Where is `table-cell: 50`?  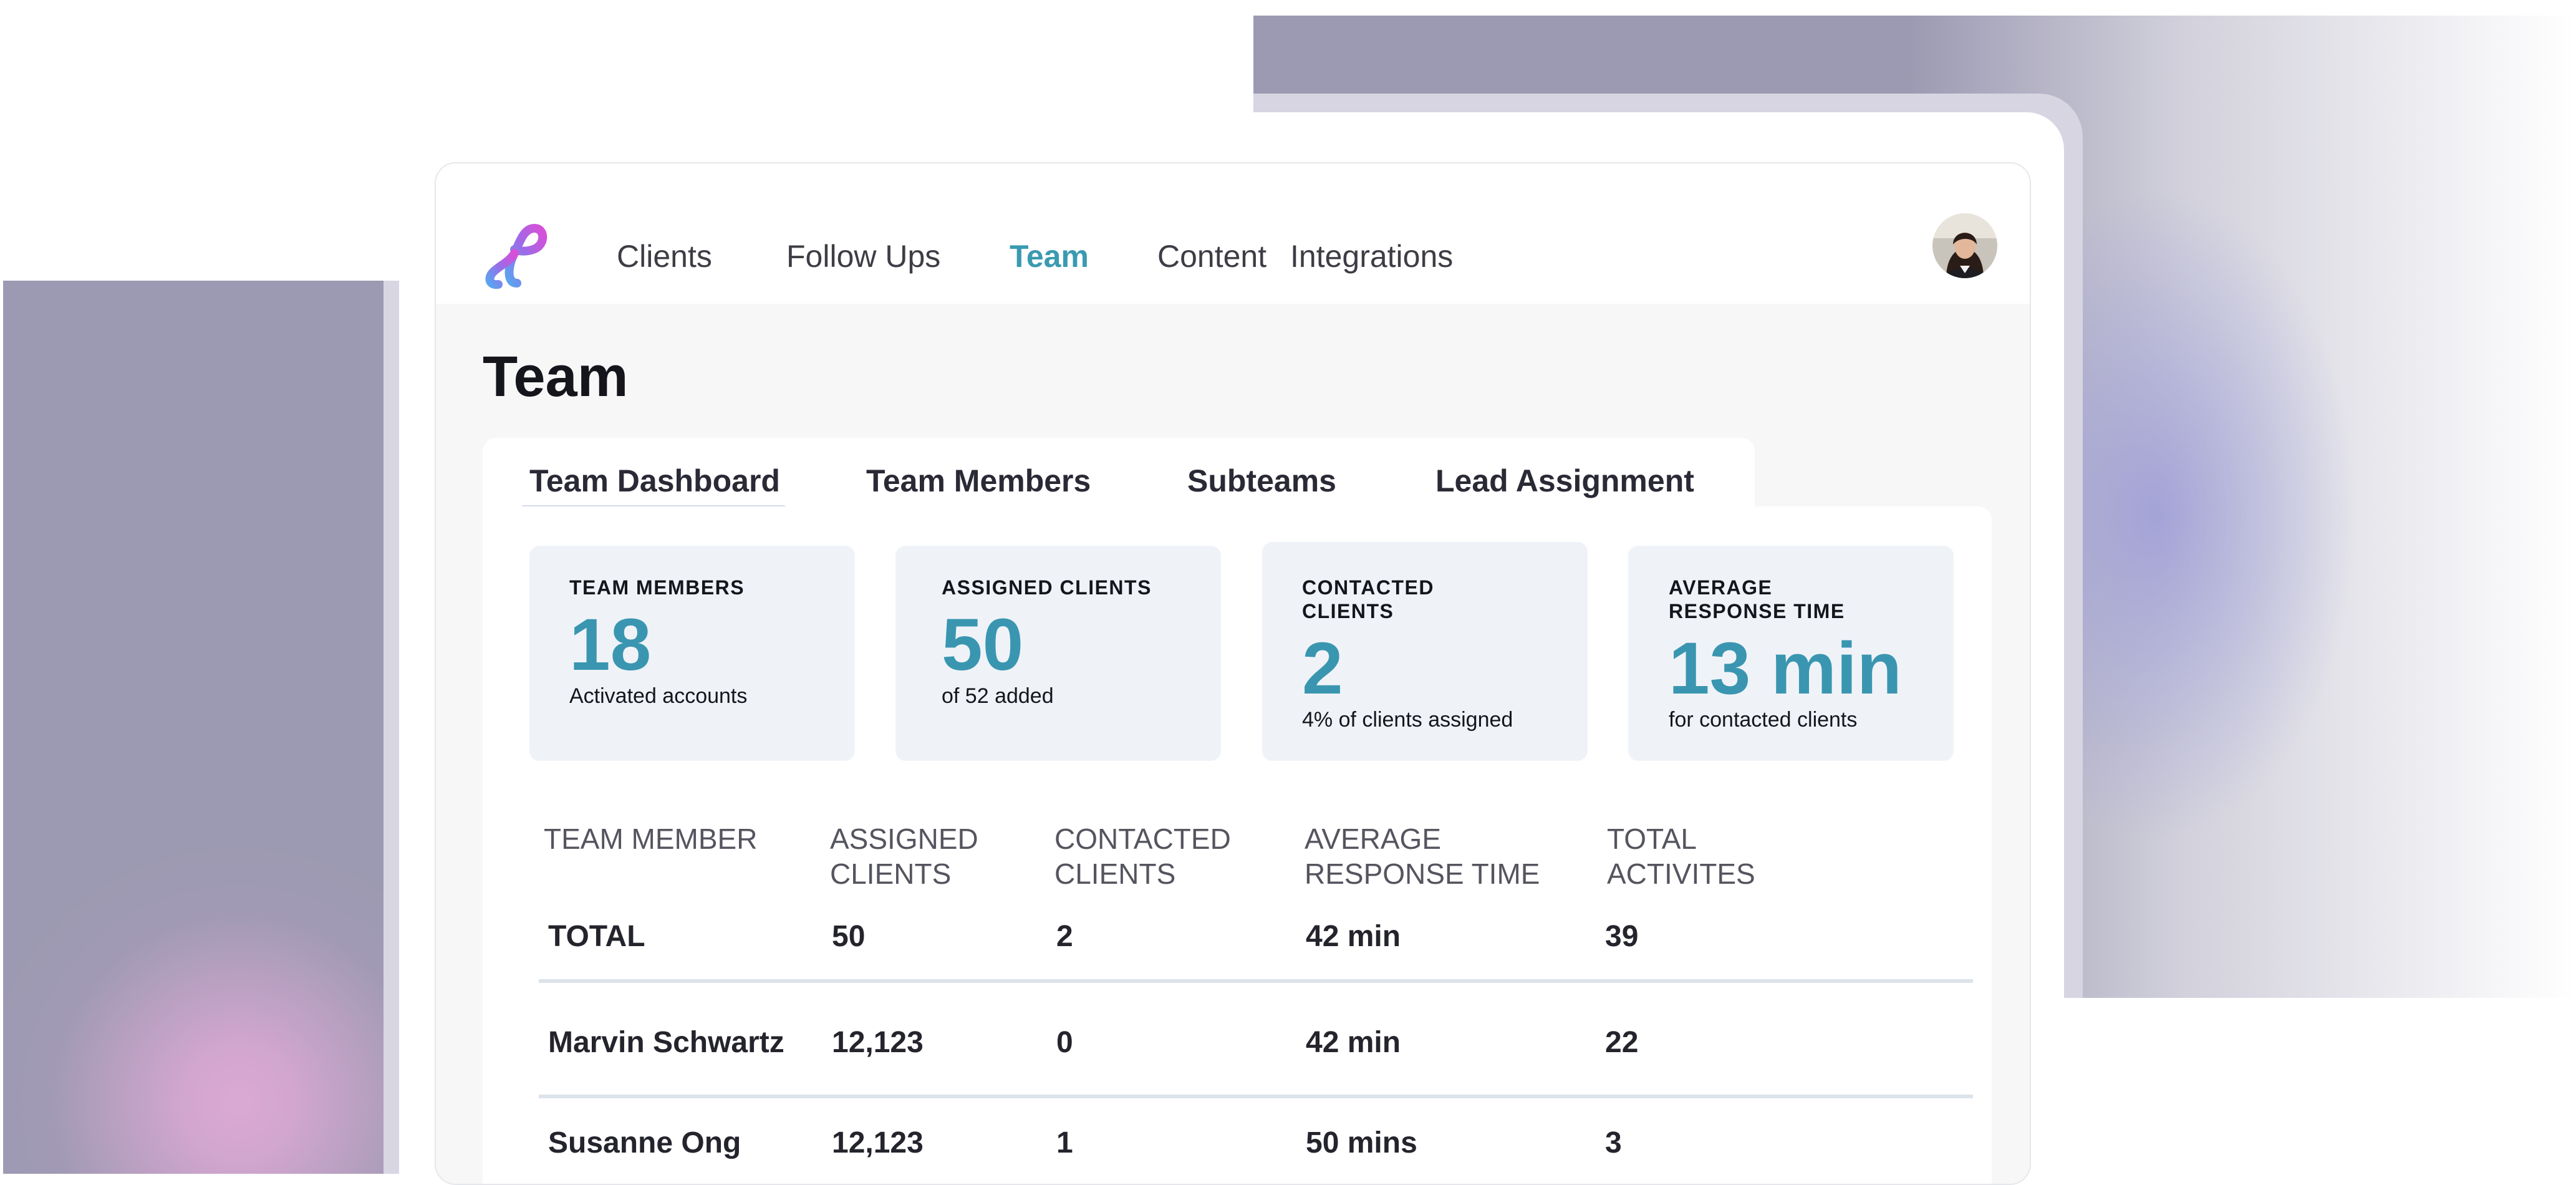
table-cell: 50 is located at coordinates (849, 936).